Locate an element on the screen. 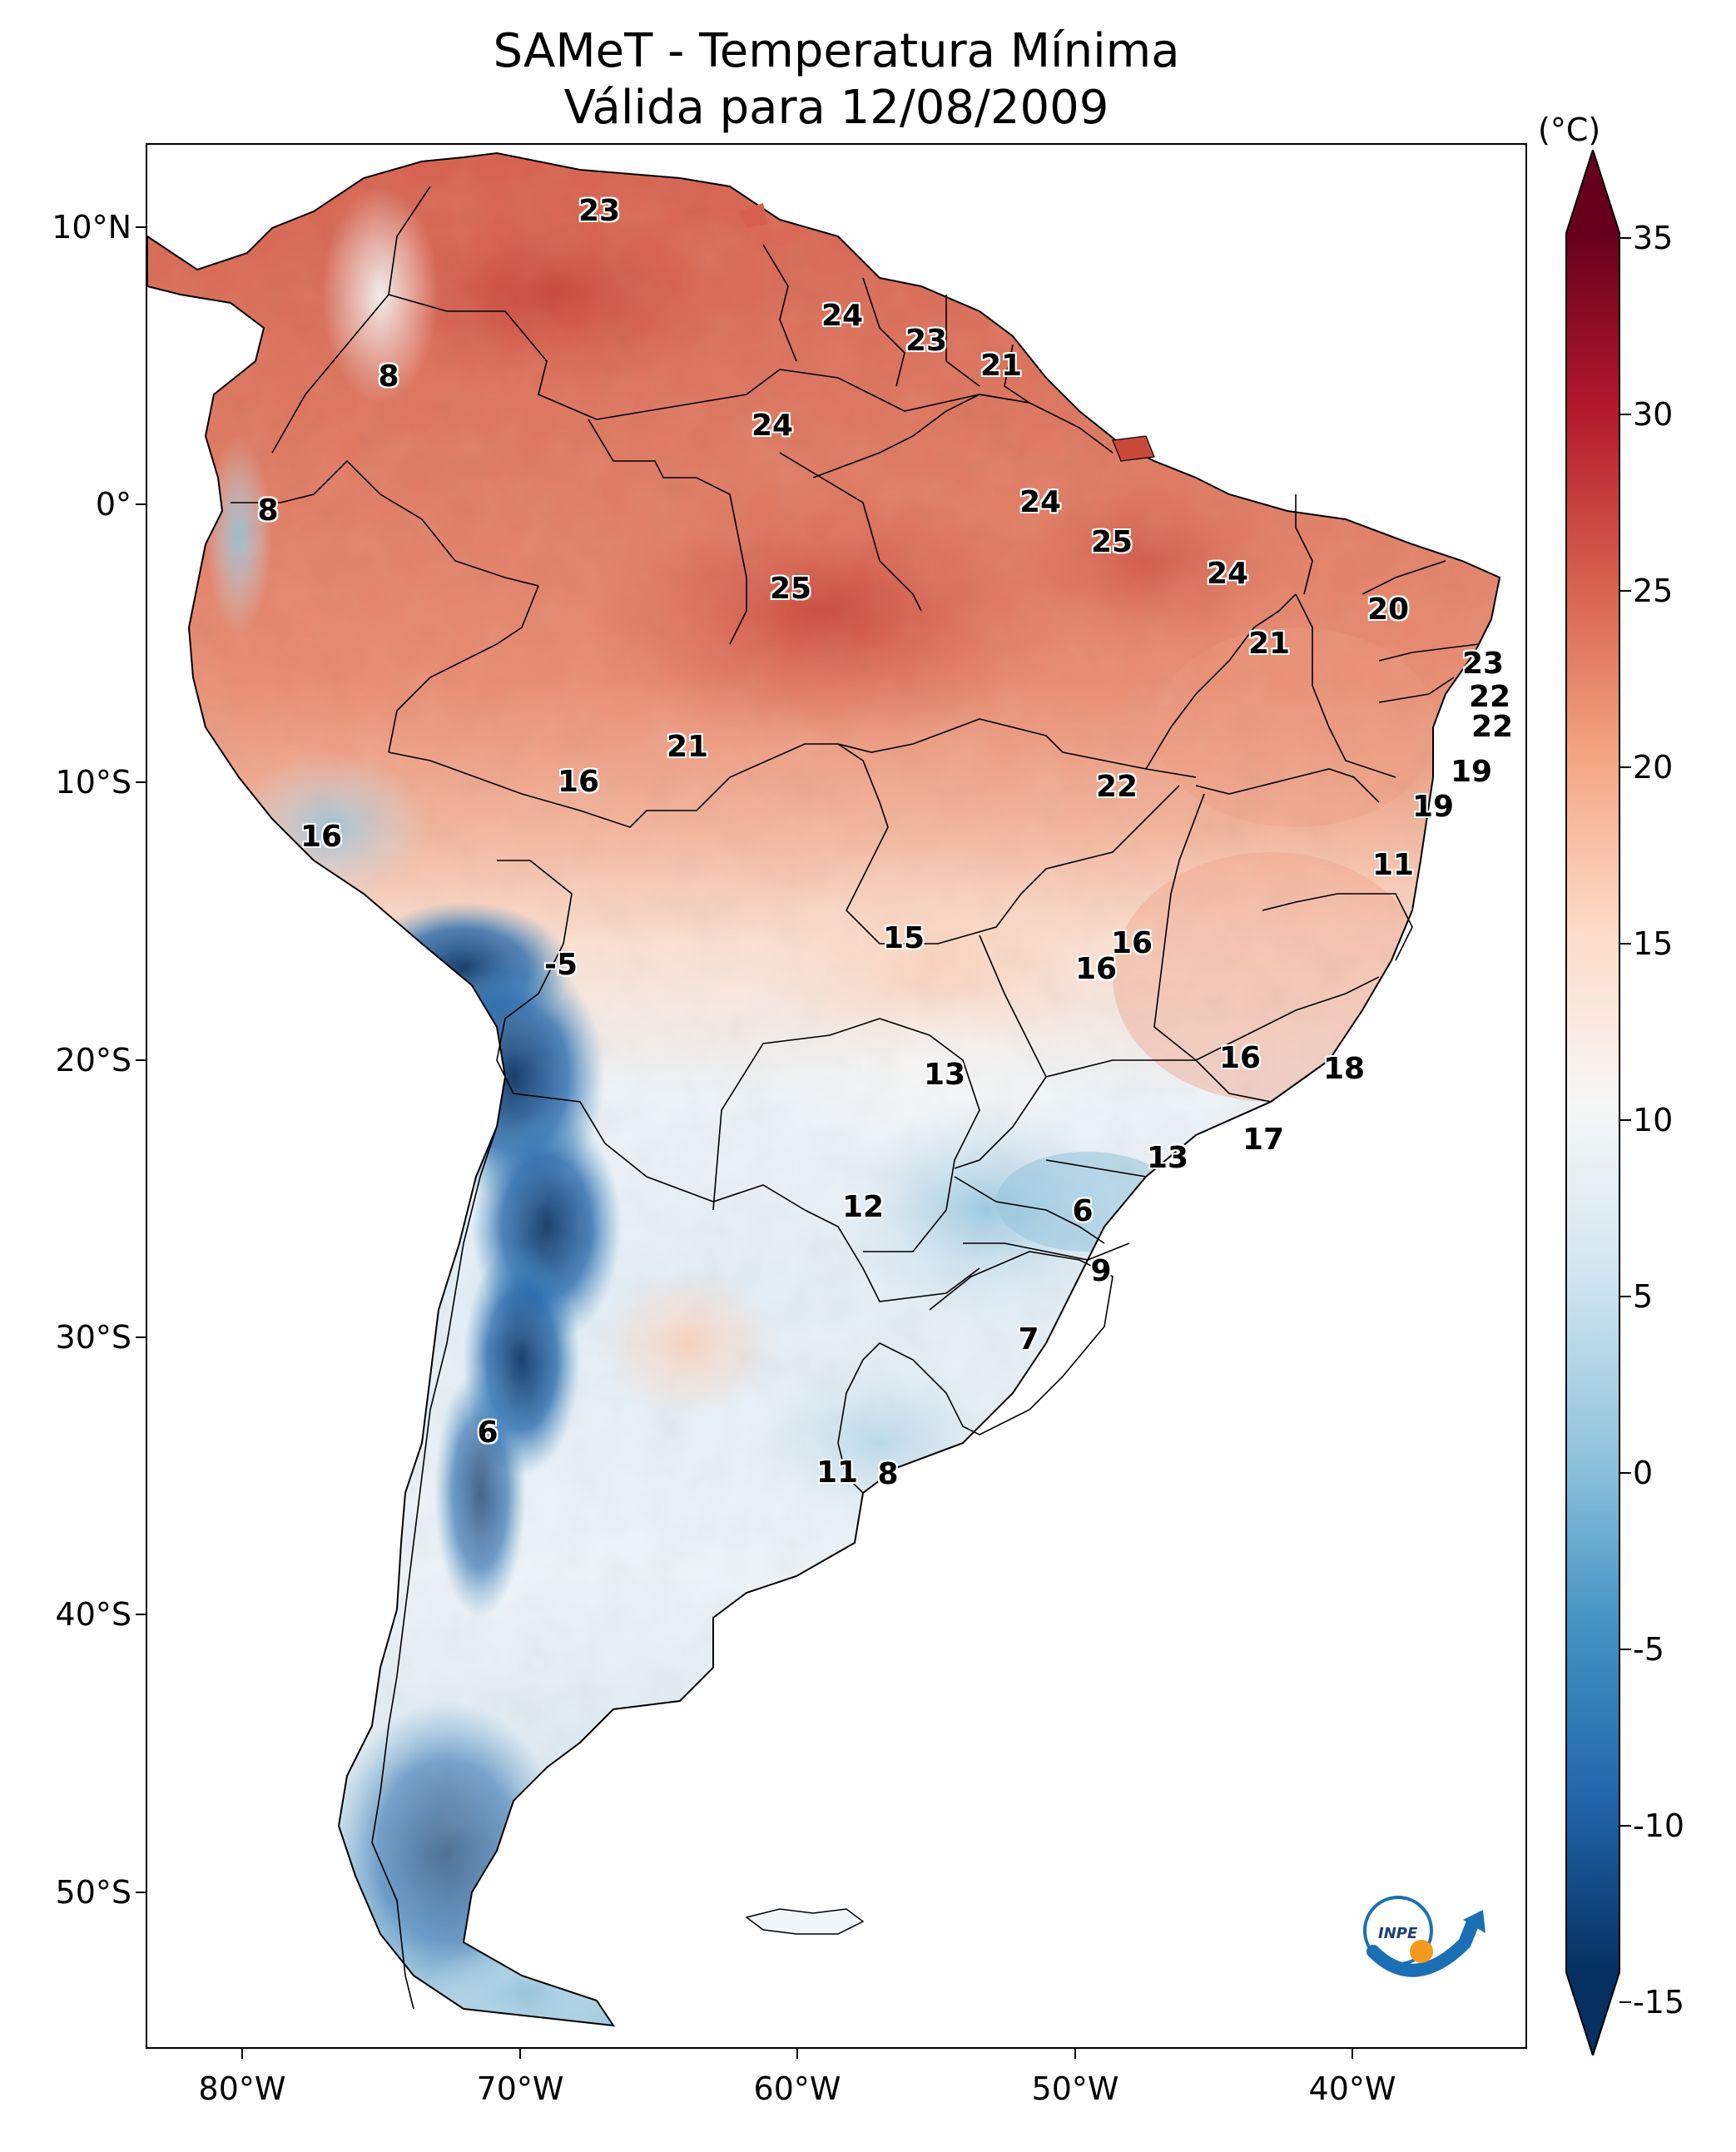 This screenshot has height=2152, width=1736. colorbar-label: -5 is located at coordinates (1648, 1649).